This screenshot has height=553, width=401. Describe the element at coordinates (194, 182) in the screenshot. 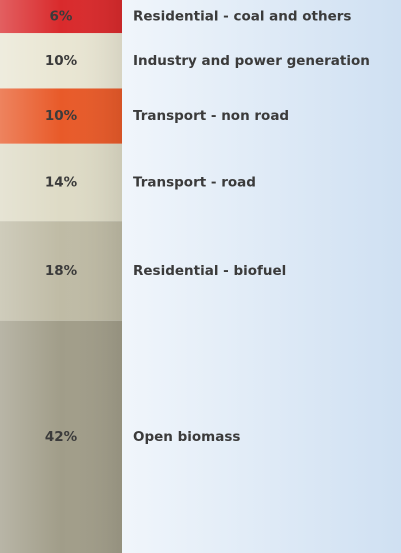

I see `category-label: Transport - road` at that location.